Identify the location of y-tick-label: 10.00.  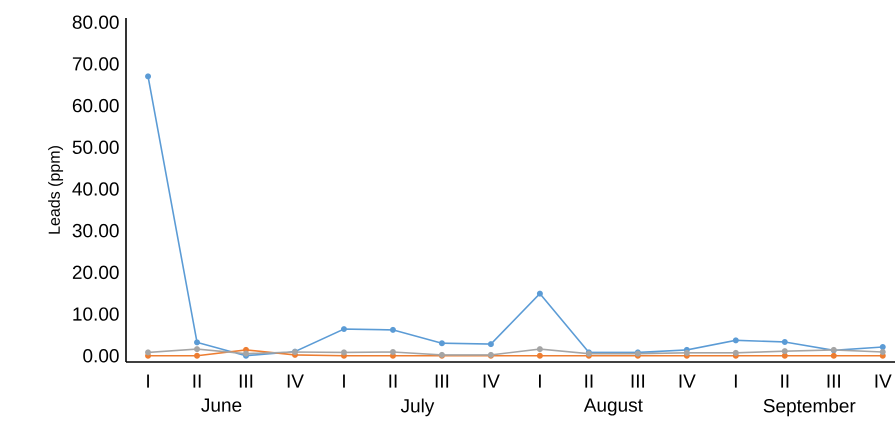
(96, 314).